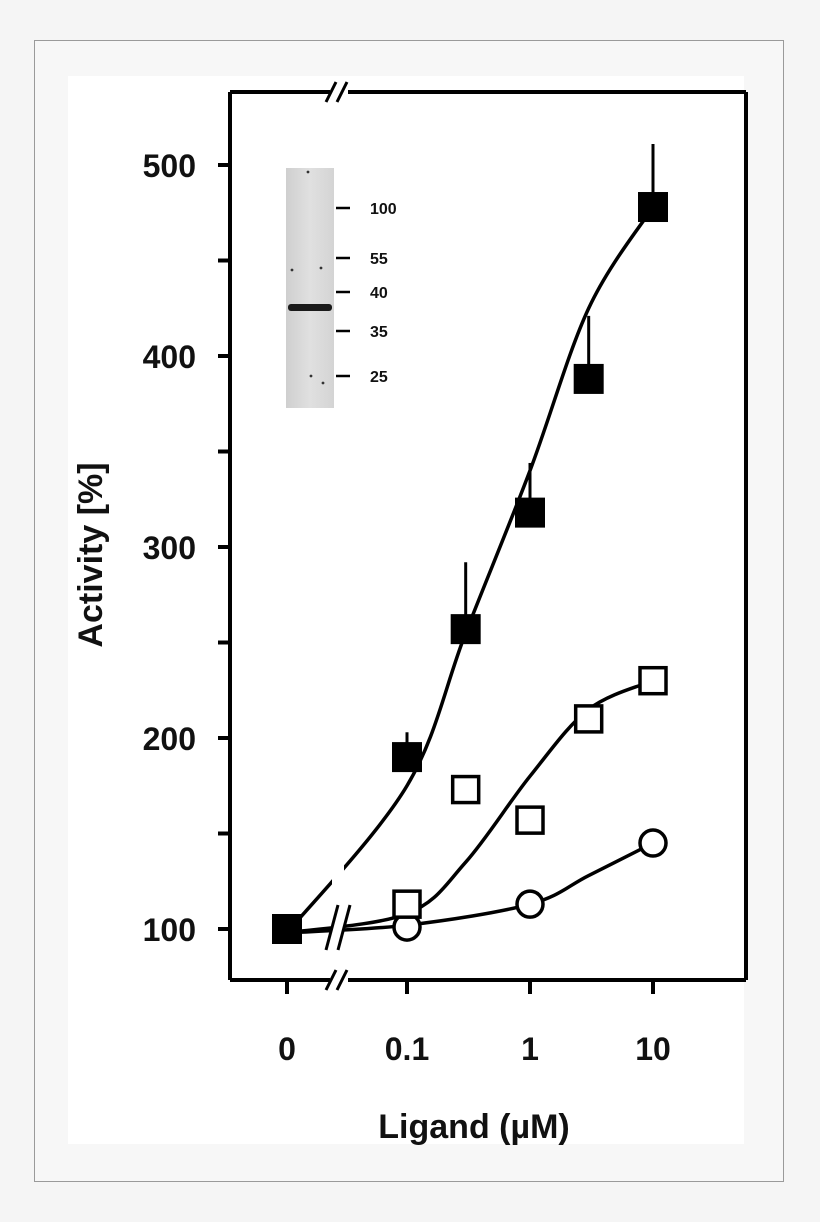  I want to click on gel-marker-label: 35, so click(379, 332).